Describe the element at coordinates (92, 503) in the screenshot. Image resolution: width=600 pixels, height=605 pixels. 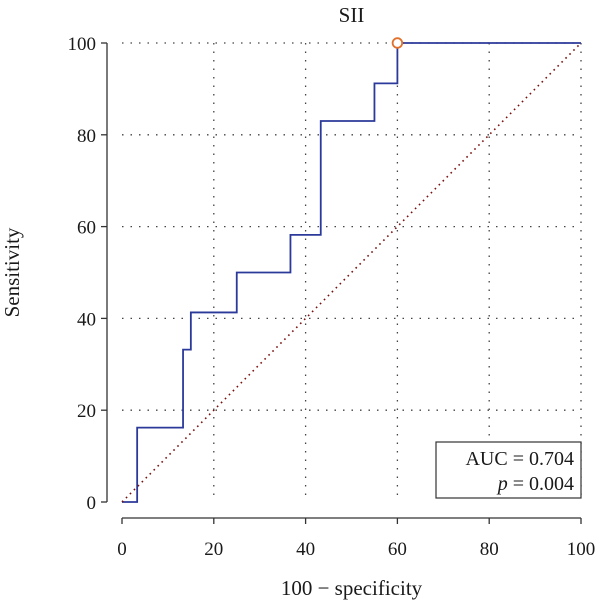
I see `y-tick-label: 0` at that location.